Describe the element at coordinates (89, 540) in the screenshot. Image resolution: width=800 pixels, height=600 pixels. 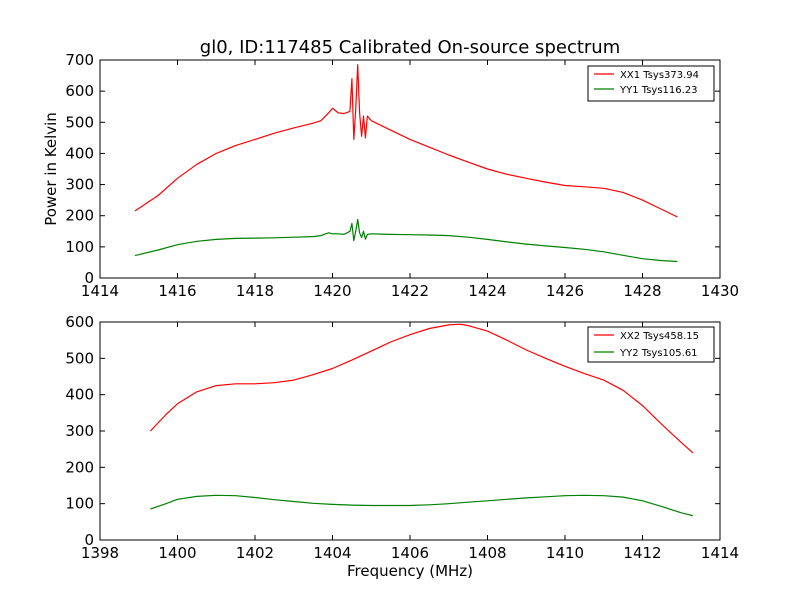
I see `bottom-y-tick-label: 0` at that location.